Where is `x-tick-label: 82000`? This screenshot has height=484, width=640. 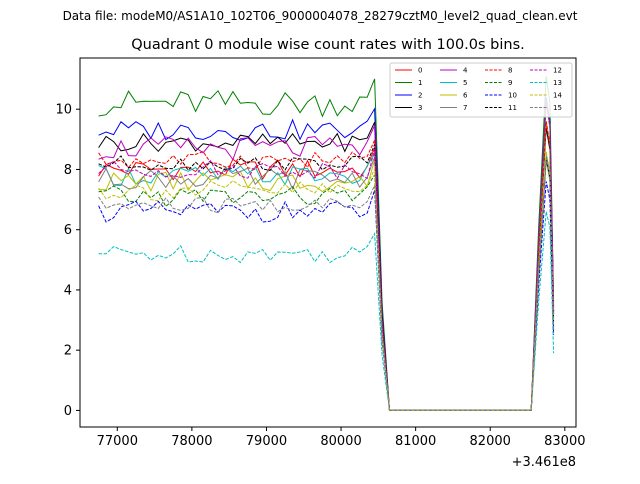 x-tick-label: 82000 is located at coordinates (490, 441).